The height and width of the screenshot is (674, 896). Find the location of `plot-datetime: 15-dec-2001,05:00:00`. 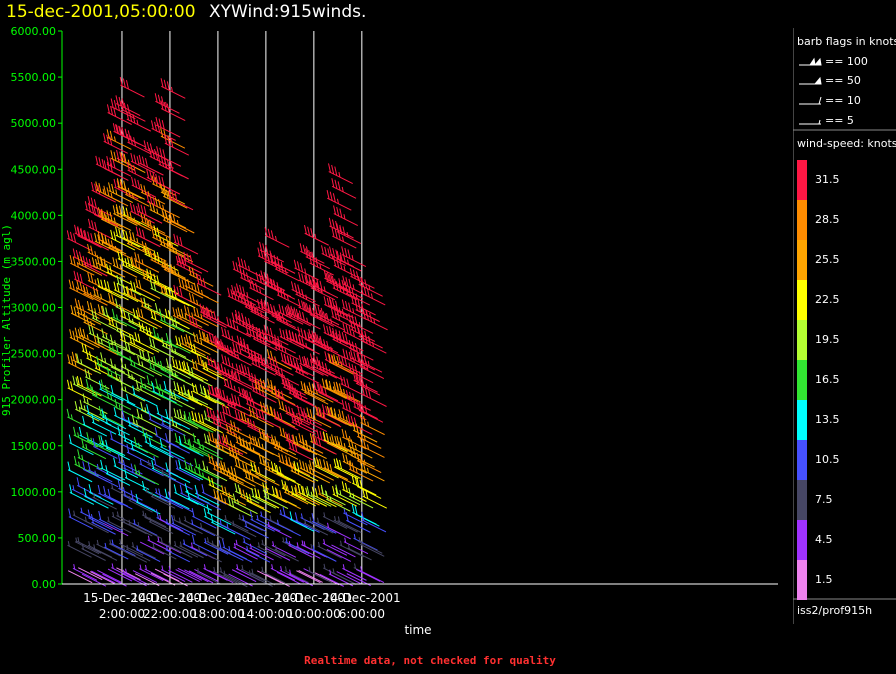

plot-datetime: 15-dec-2001,05:00:00 is located at coordinates (101, 12).